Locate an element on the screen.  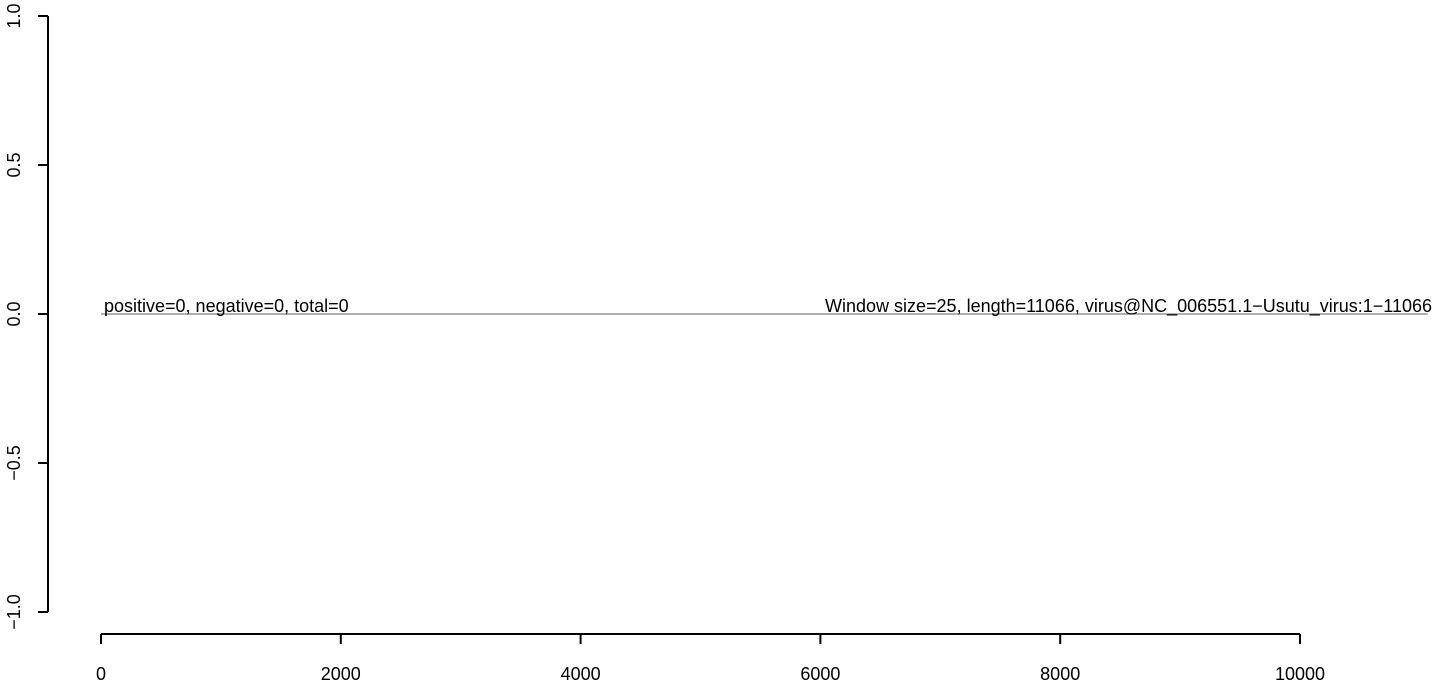
y-tick-label: 0.5 is located at coordinates (14, 164).